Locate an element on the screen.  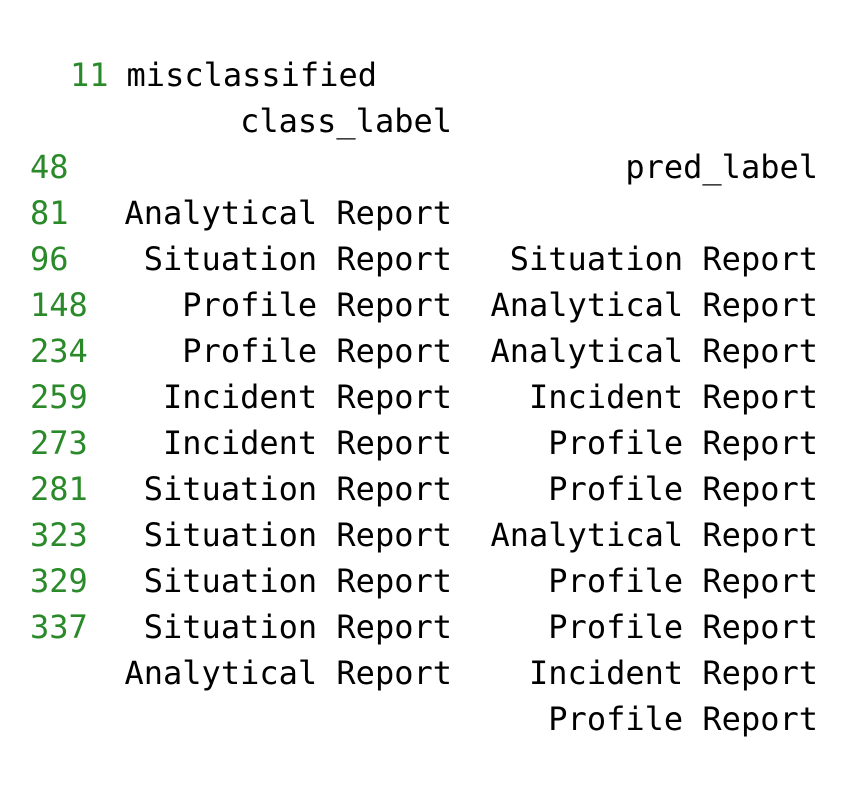
misclassified-summary: 11 misclassified is located at coordinates (424, 50).